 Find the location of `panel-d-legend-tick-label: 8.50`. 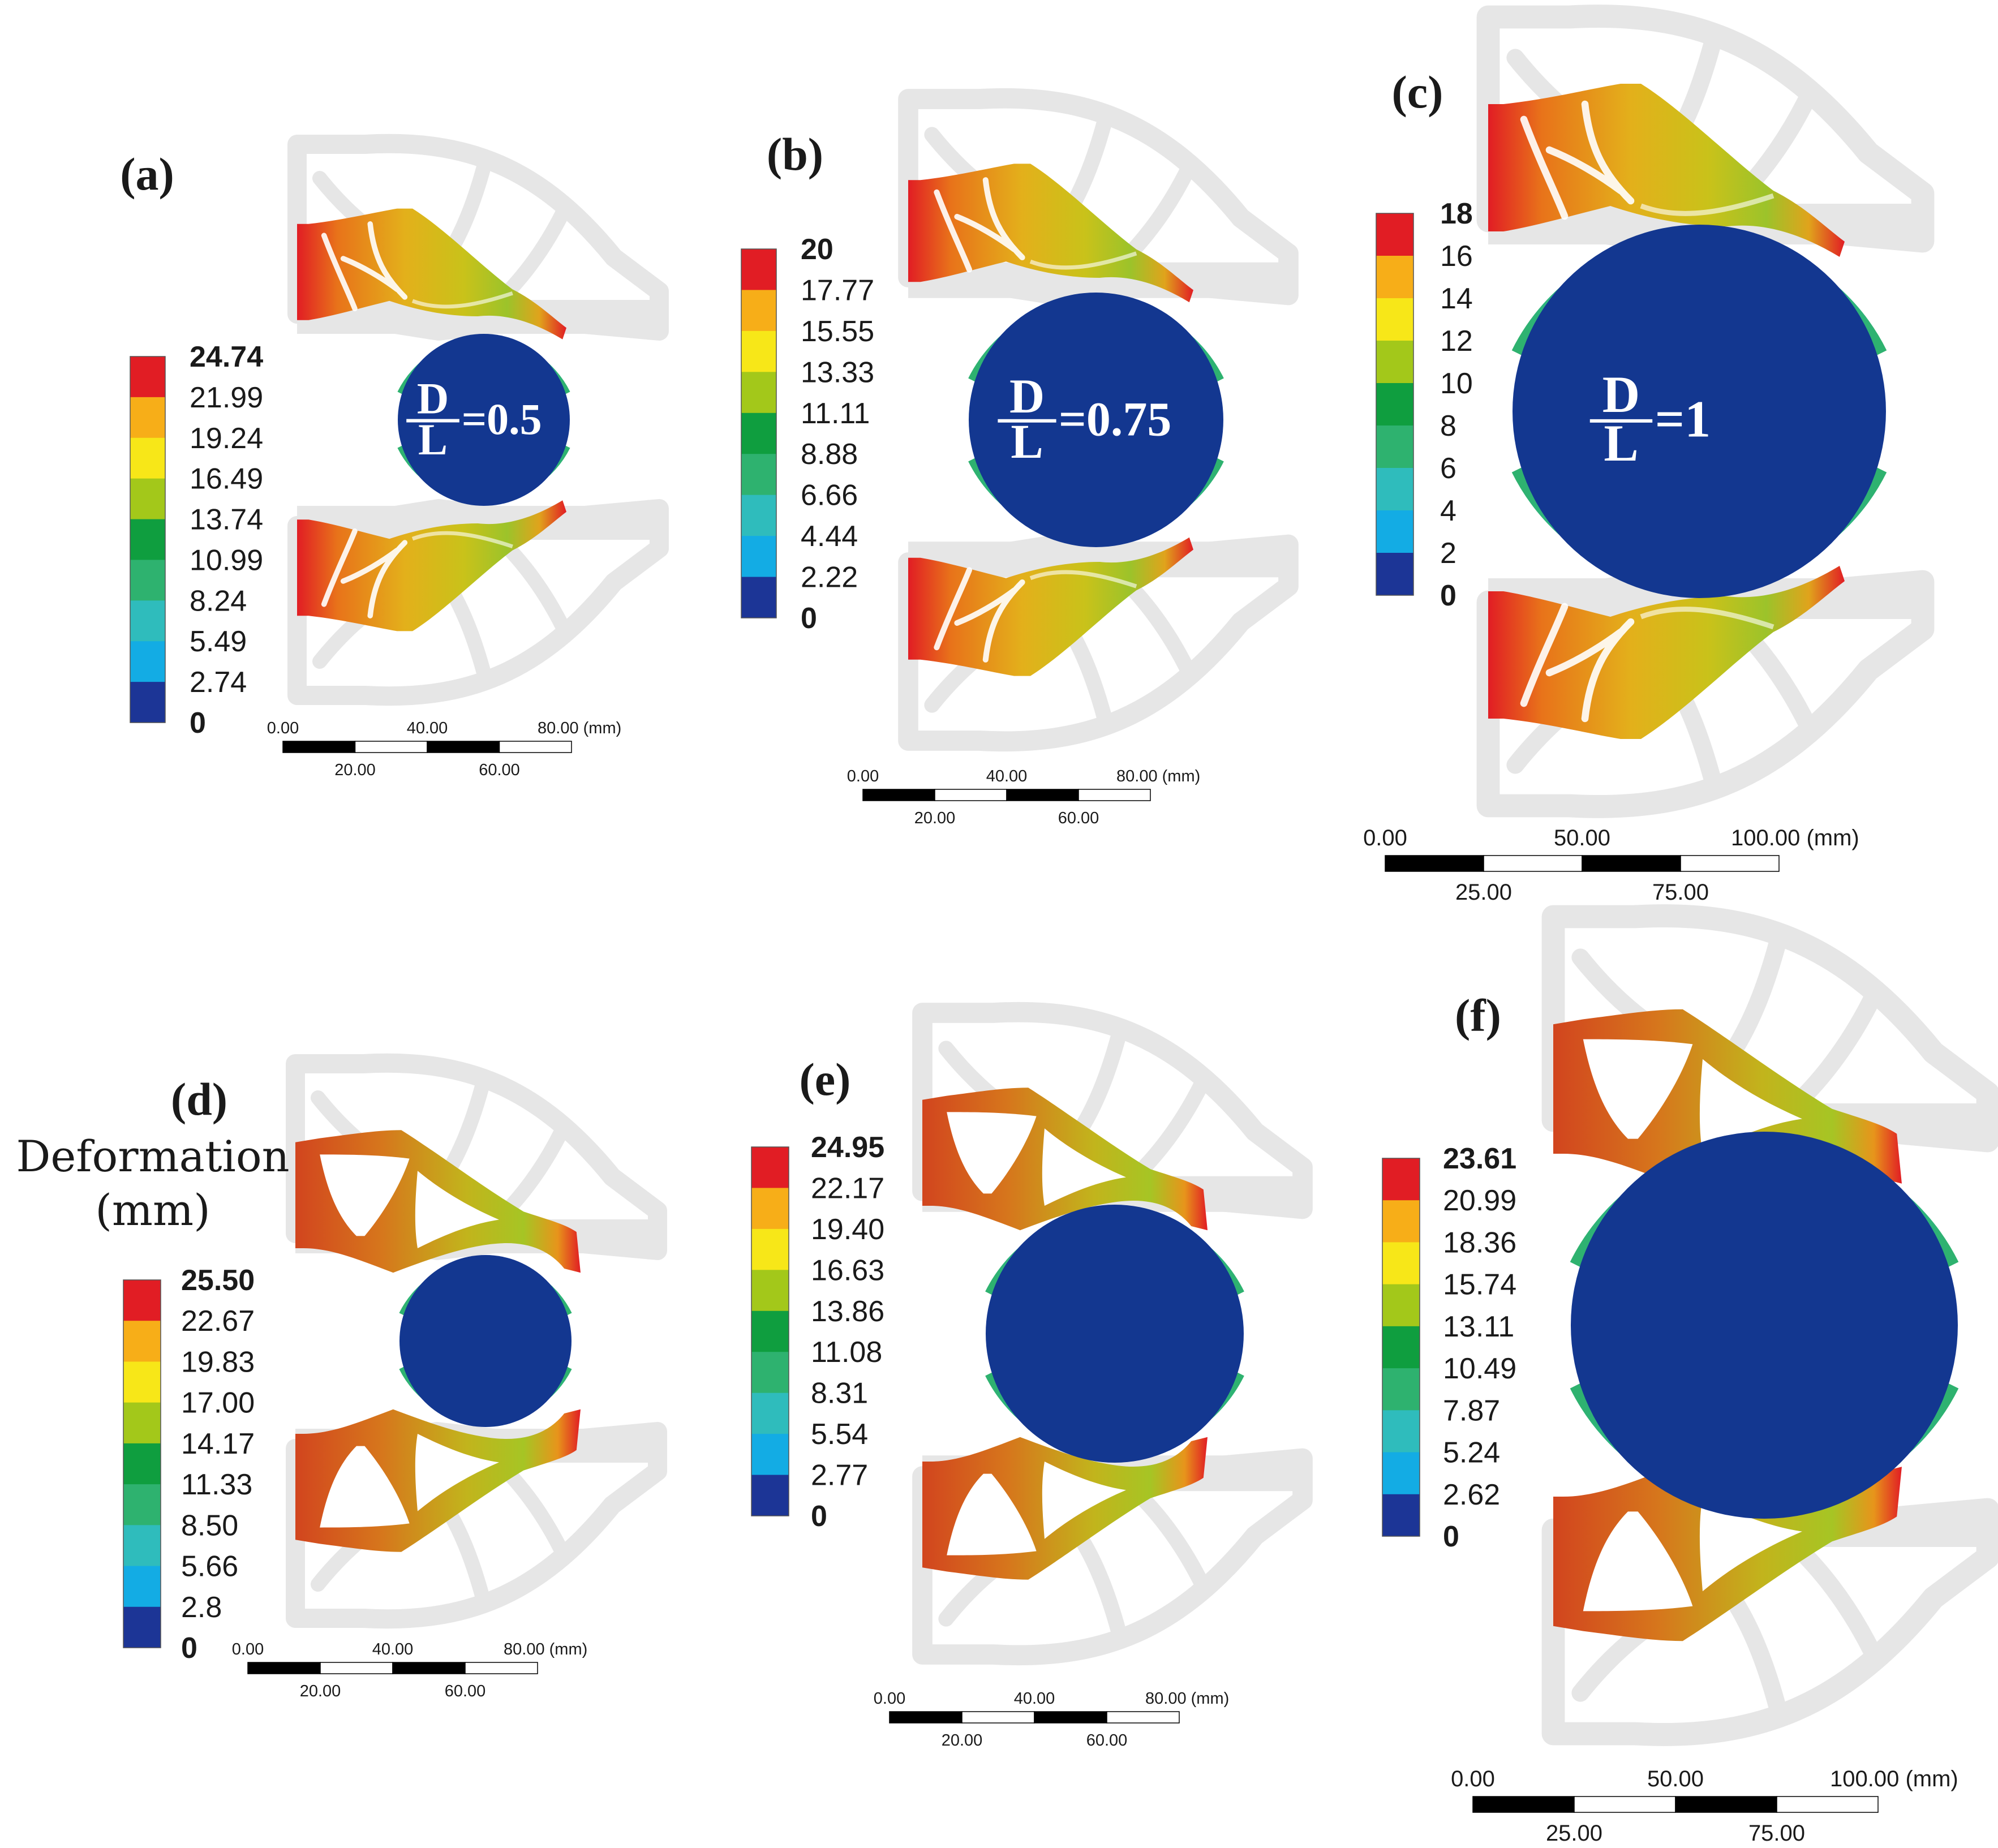

panel-d-legend-tick-label: 8.50 is located at coordinates (209, 1525).